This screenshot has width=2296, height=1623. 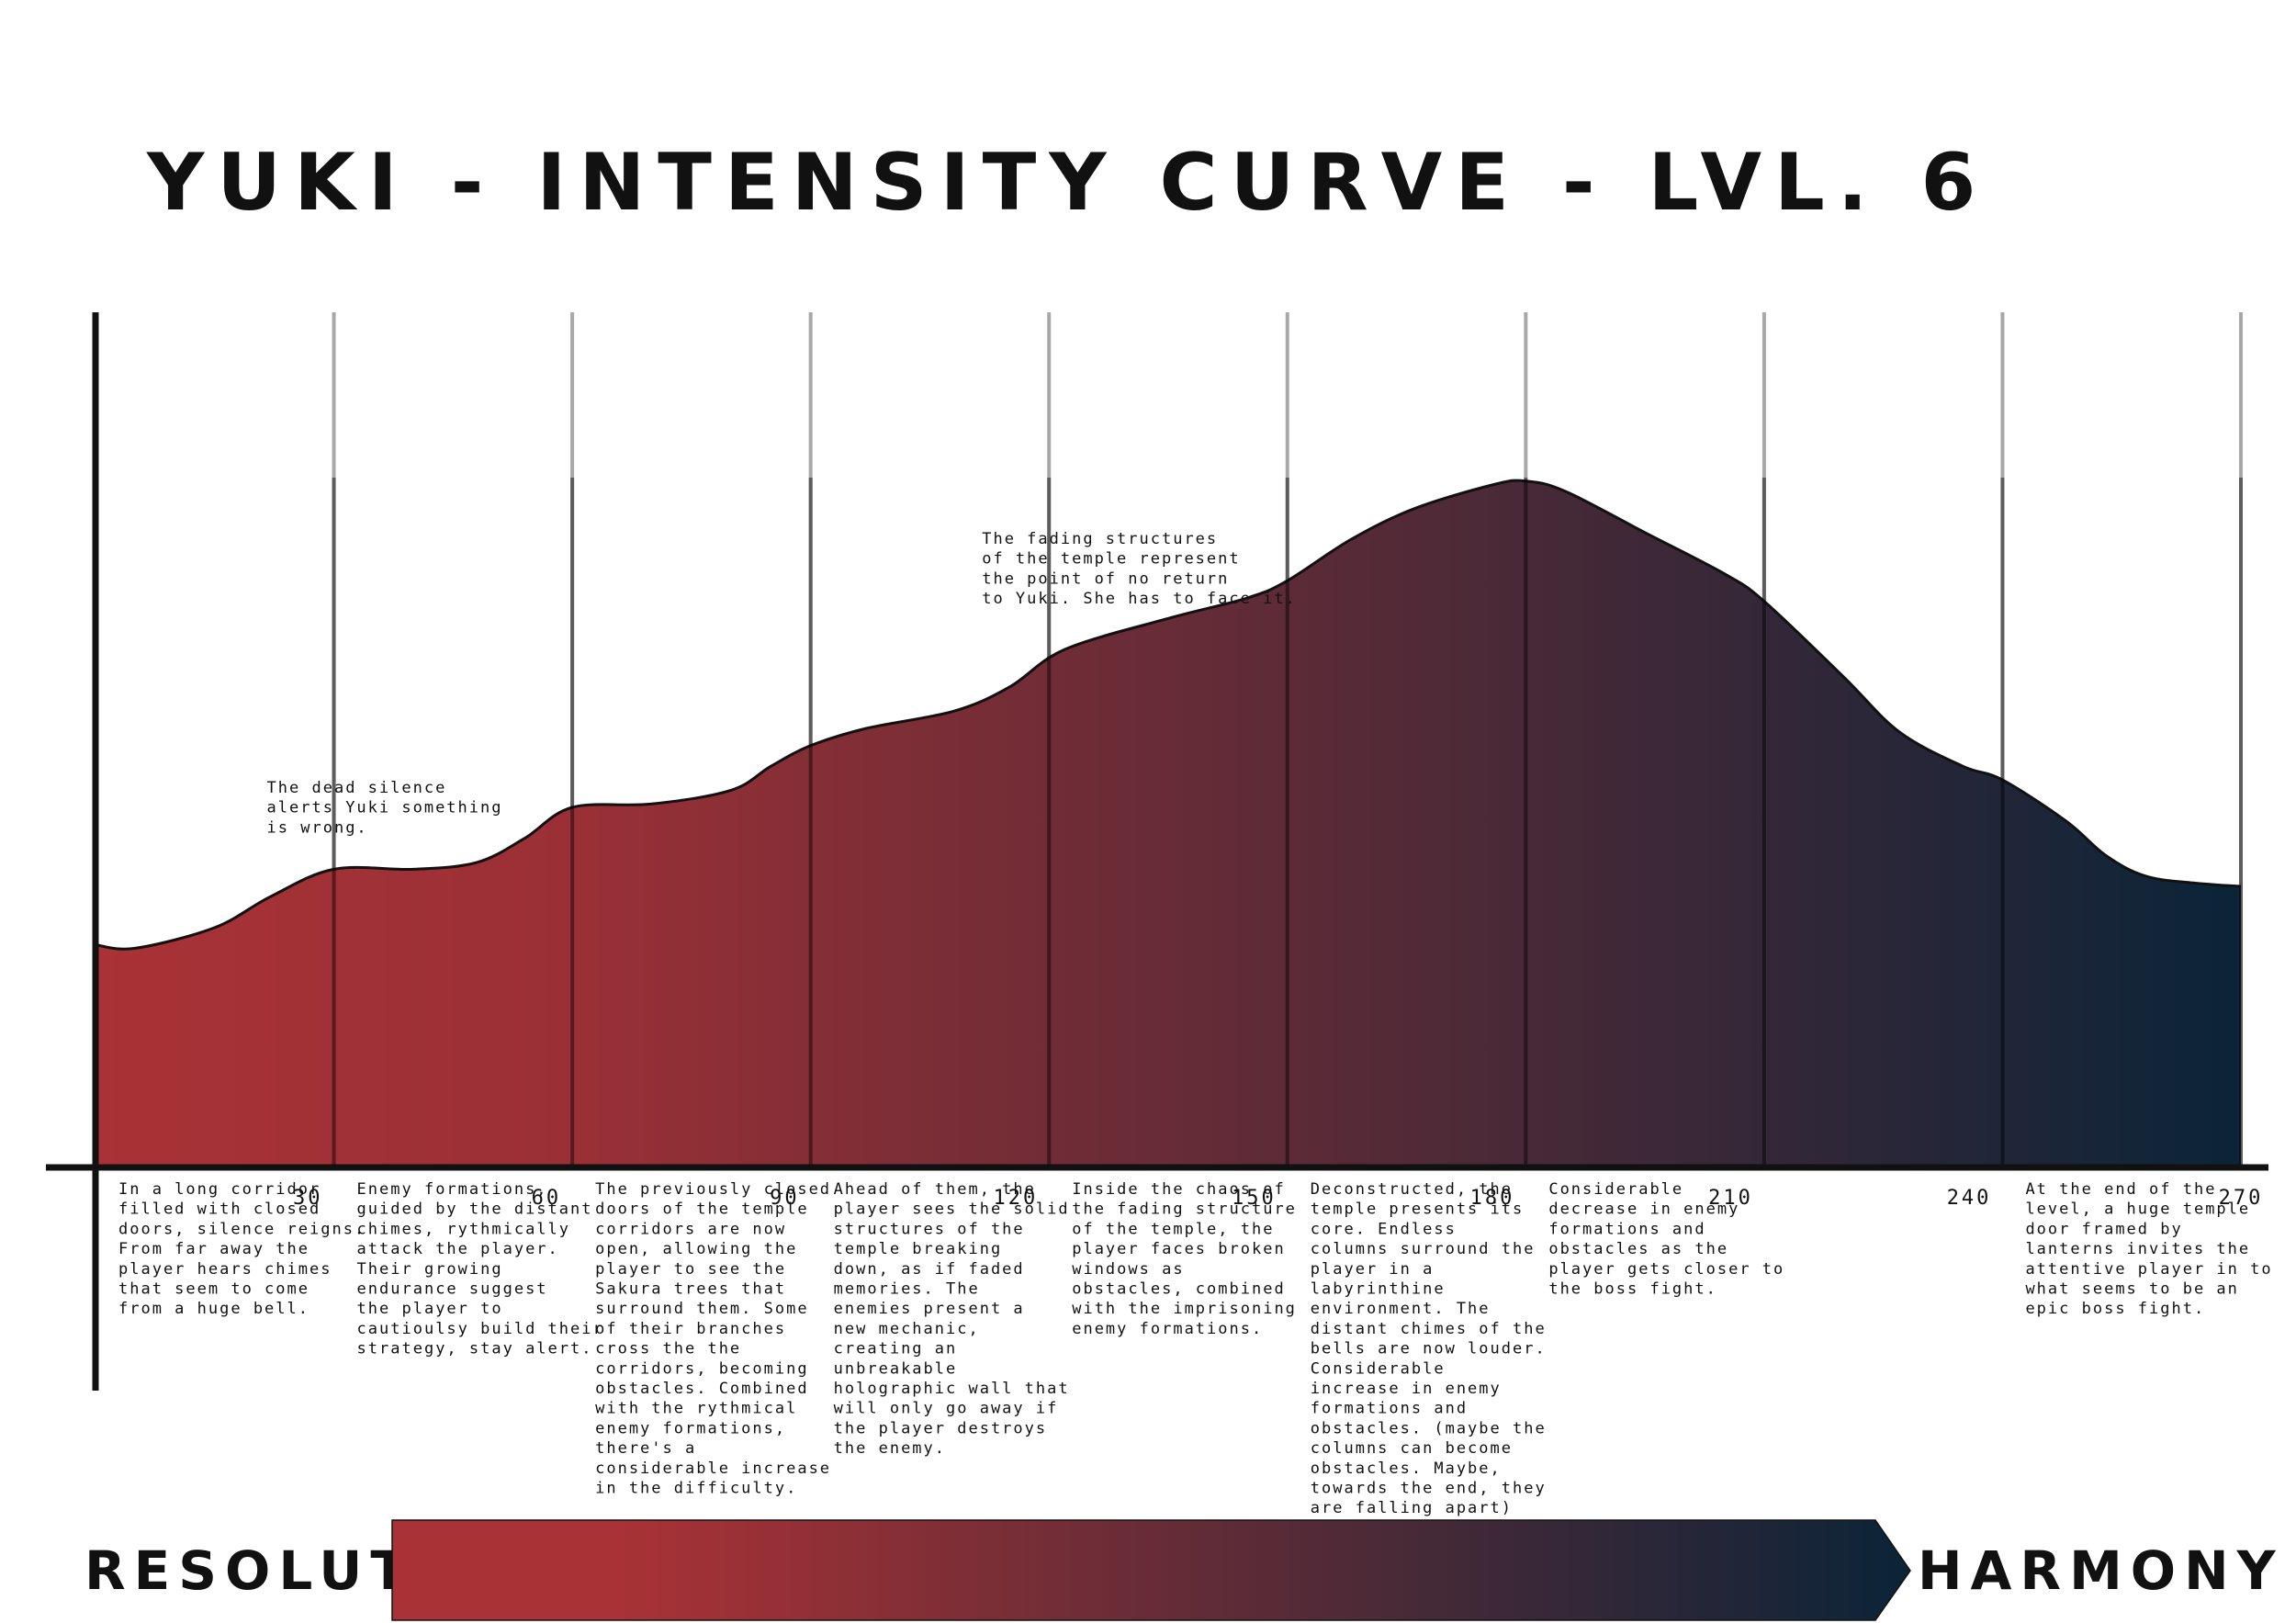 What do you see at coordinates (645, 1448) in the screenshot?
I see `segment-description-line: there's a` at bounding box center [645, 1448].